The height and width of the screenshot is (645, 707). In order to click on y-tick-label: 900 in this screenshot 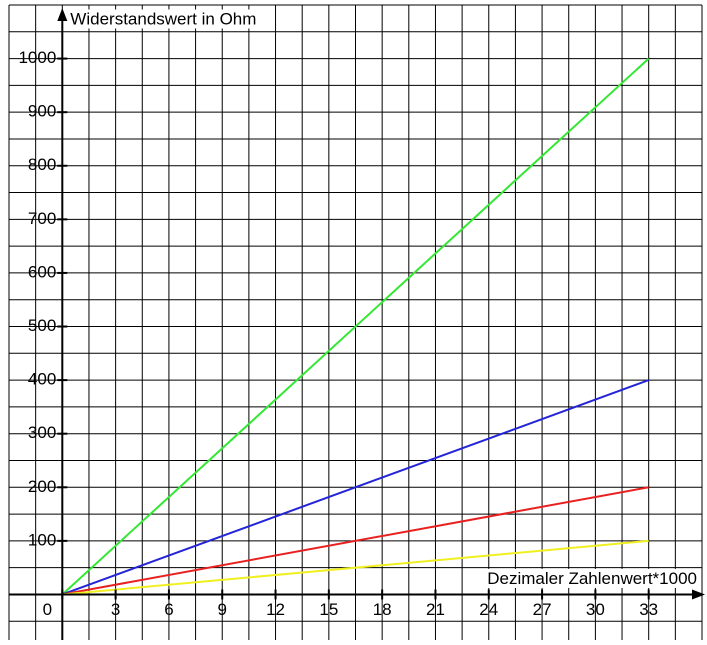, I will do `click(42, 111)`.